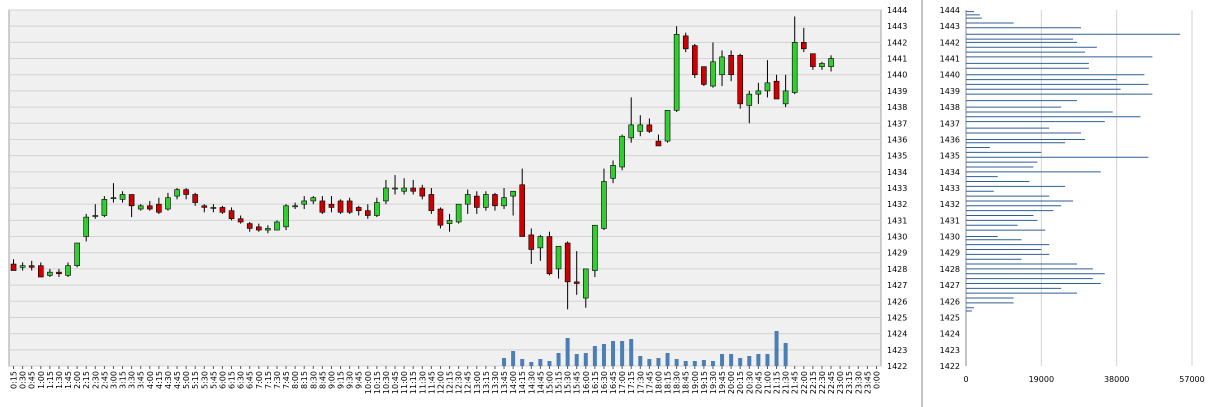  What do you see at coordinates (132, 380) in the screenshot?
I see `x-tick-label: 3:30` at bounding box center [132, 380].